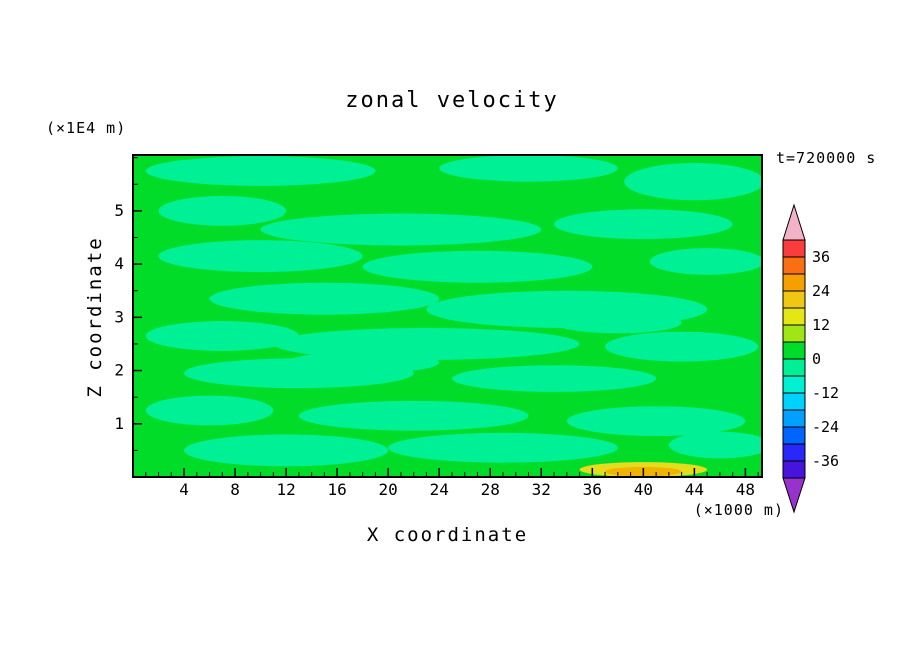  Describe the element at coordinates (745, 489) in the screenshot. I see `x-tick-label: 48` at that location.